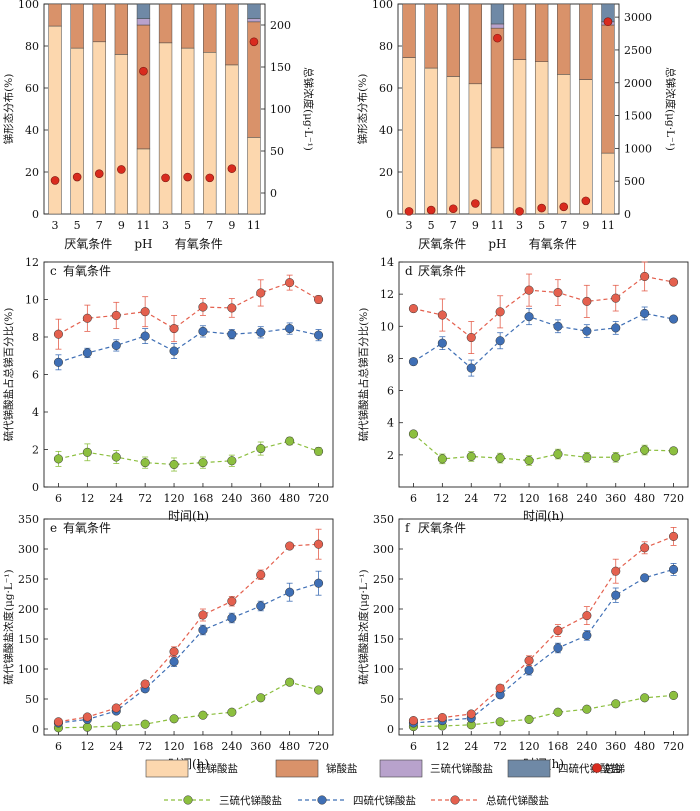 The height and width of the screenshot is (811, 700). Describe the element at coordinates (638, 17) in the screenshot. I see `y2-tick-label: 3000` at that location.